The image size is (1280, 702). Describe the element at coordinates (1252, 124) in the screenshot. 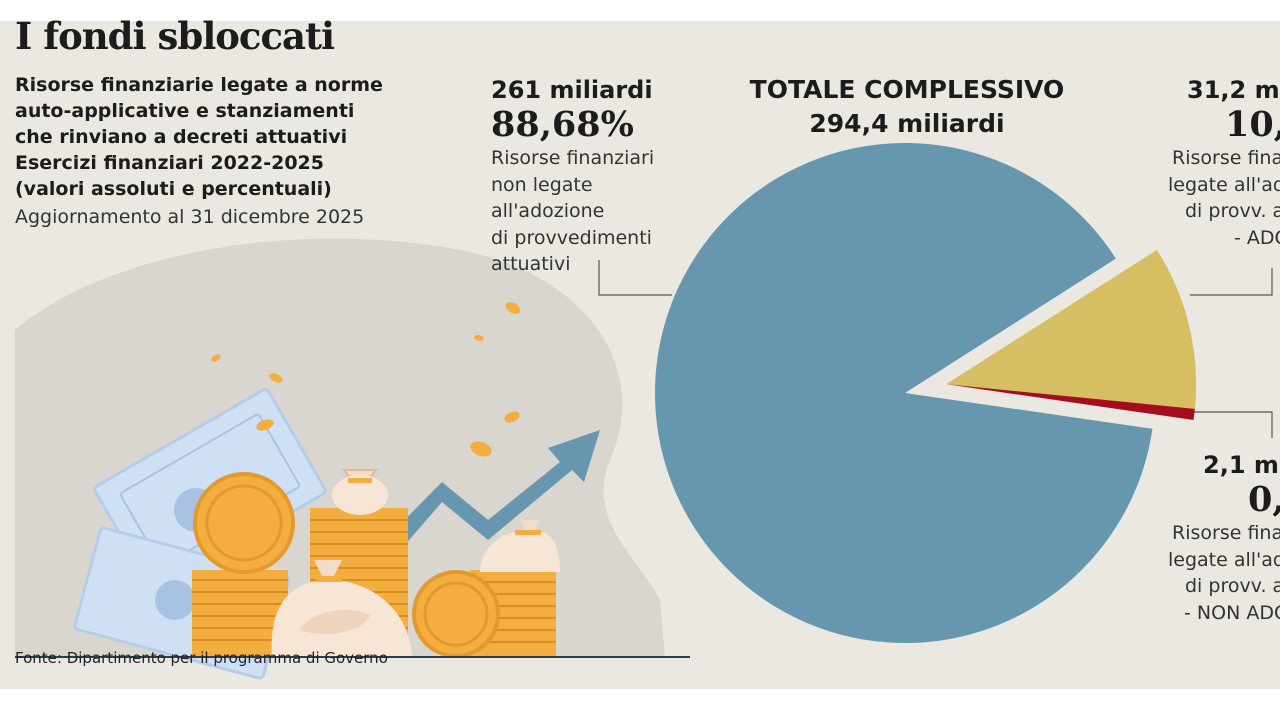

I see `slice2-percent: 10,6` at that location.